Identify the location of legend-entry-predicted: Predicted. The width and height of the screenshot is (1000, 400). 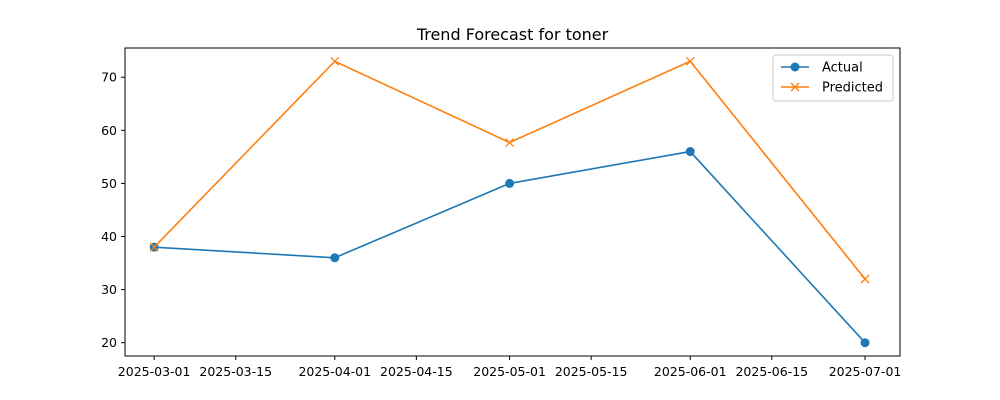
(832, 88).